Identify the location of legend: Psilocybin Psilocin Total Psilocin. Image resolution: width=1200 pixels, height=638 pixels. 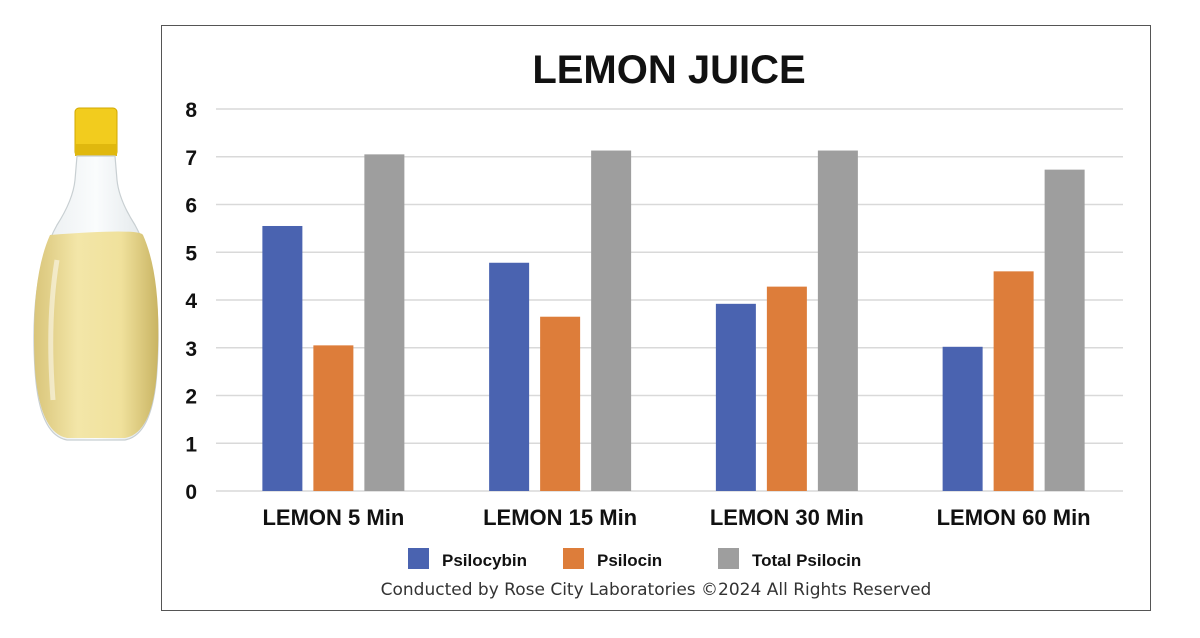
(634, 559).